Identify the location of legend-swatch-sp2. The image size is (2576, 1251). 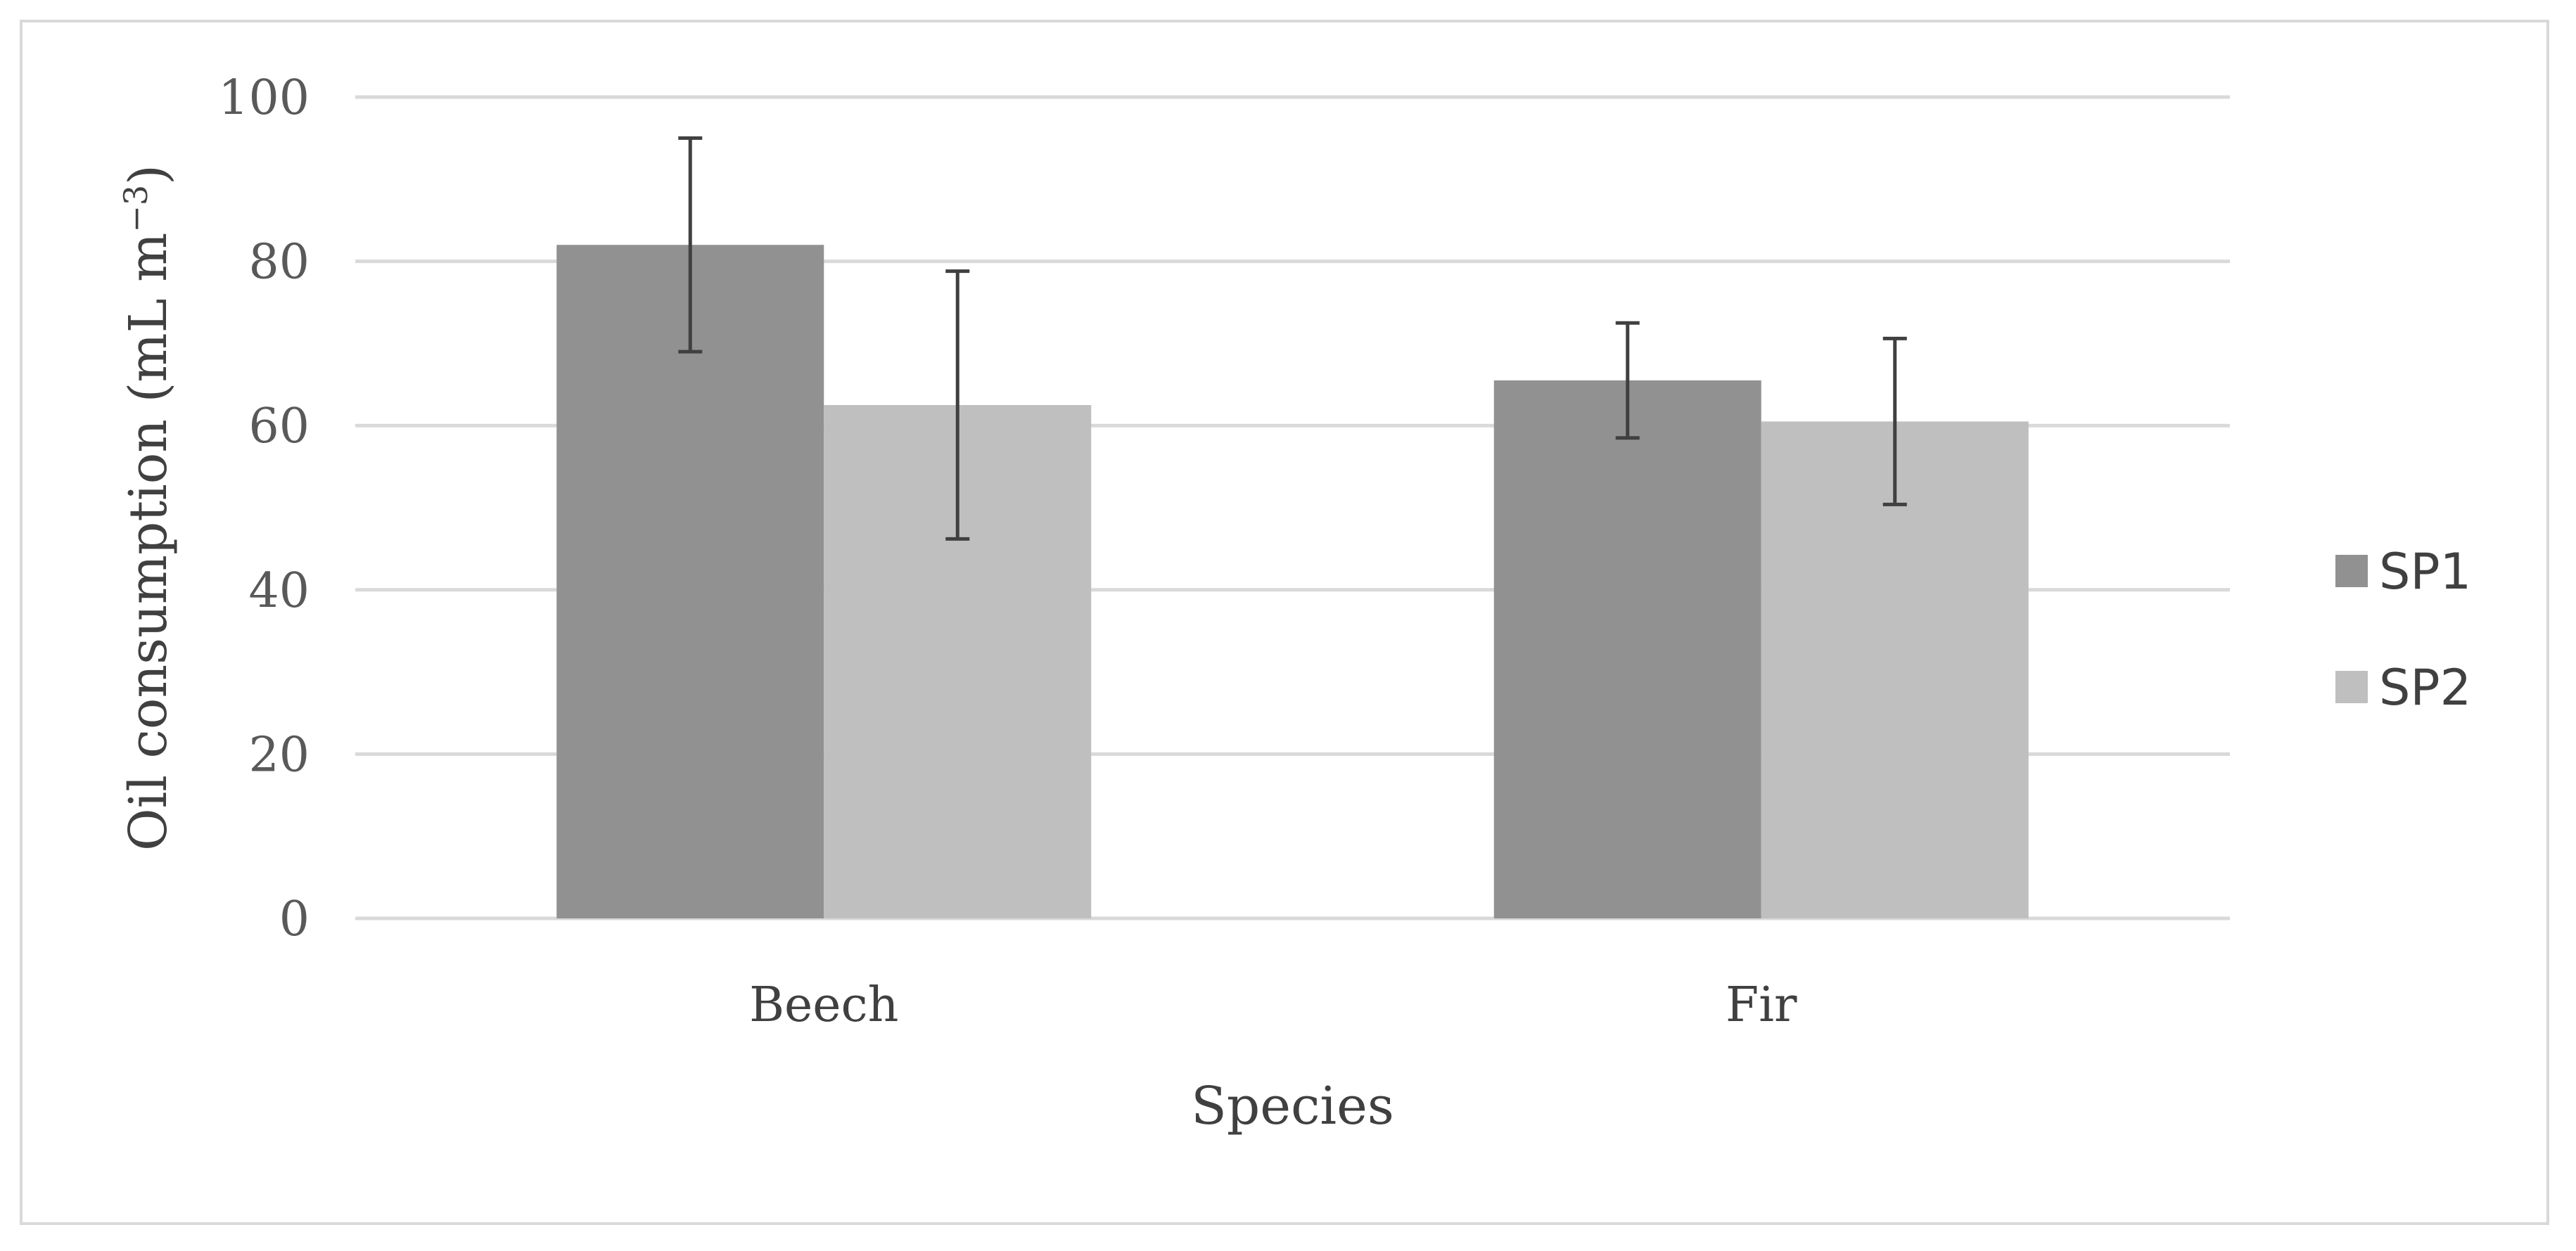
(2351, 687).